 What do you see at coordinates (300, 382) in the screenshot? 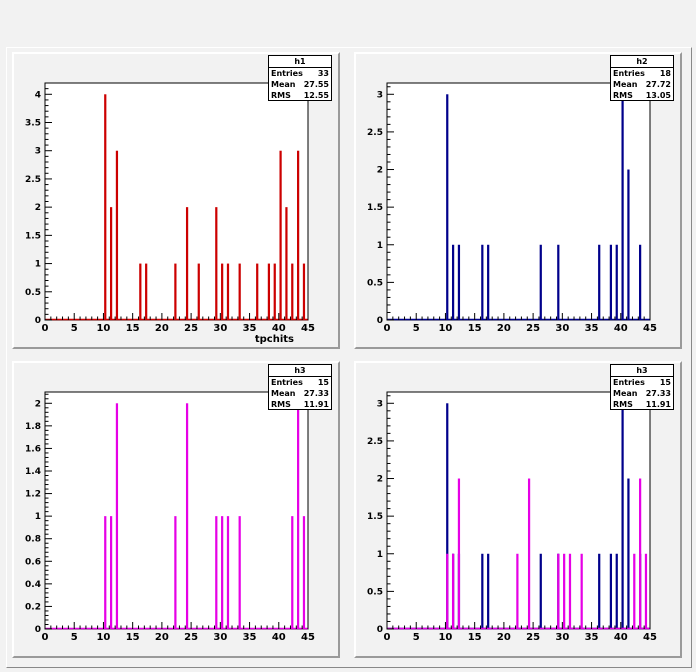
I see `stats-row-entries: Entries 15` at bounding box center [300, 382].